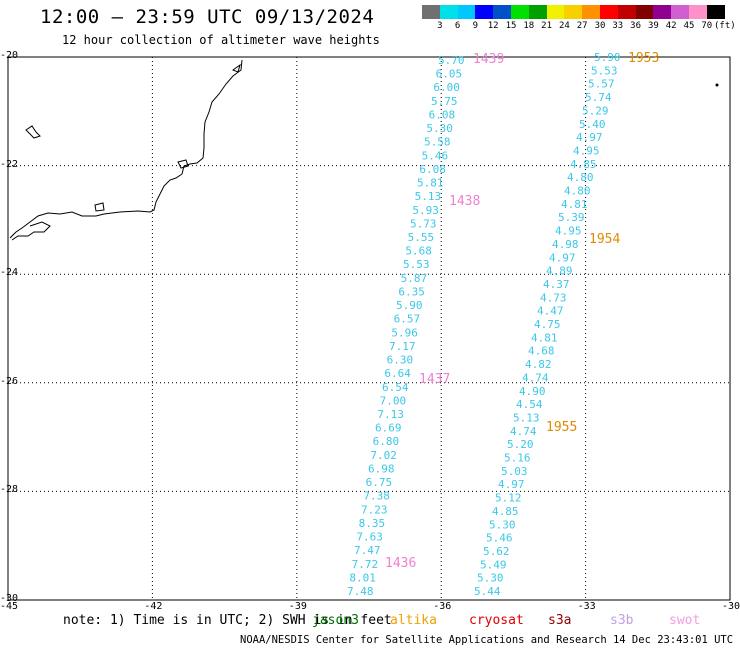  I want to click on longitude-label: -36, so click(442, 606).